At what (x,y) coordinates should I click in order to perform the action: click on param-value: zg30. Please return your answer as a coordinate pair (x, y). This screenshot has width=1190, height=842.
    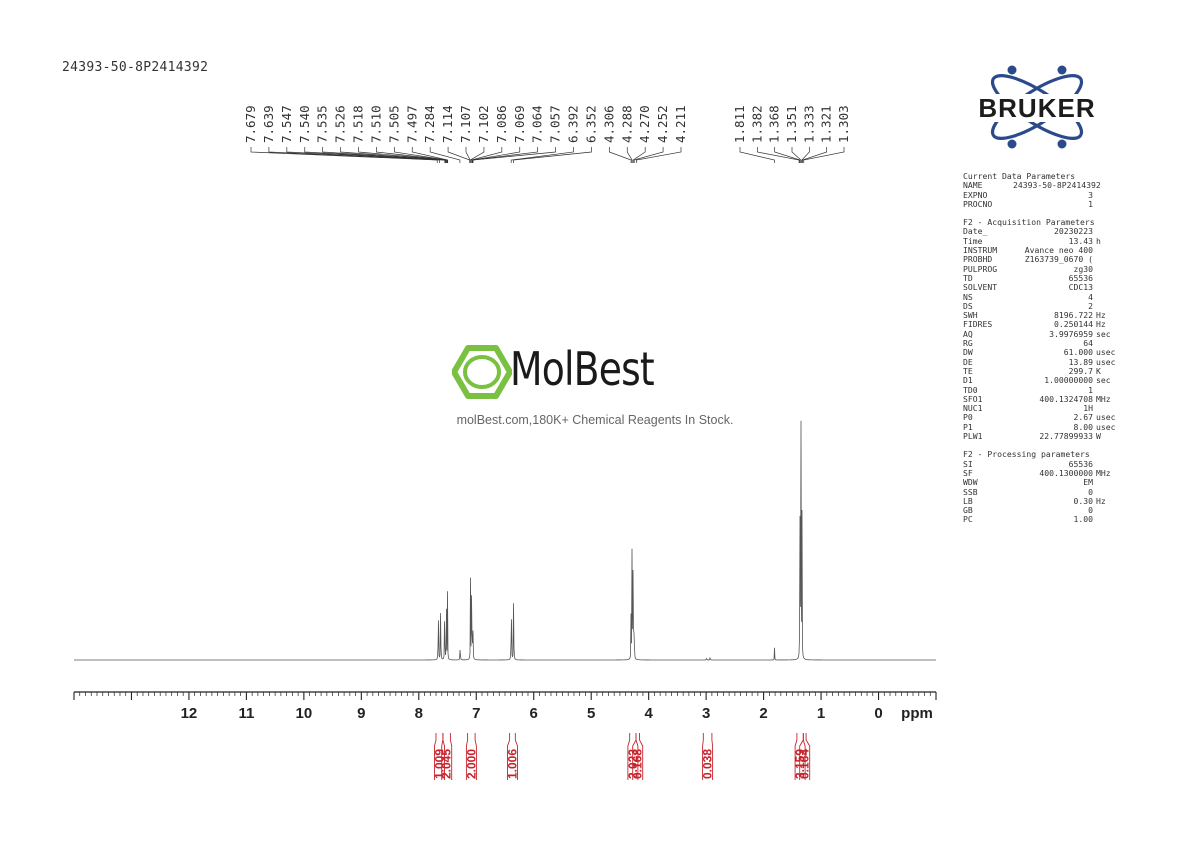
    Looking at the image, I should click on (1083, 268).